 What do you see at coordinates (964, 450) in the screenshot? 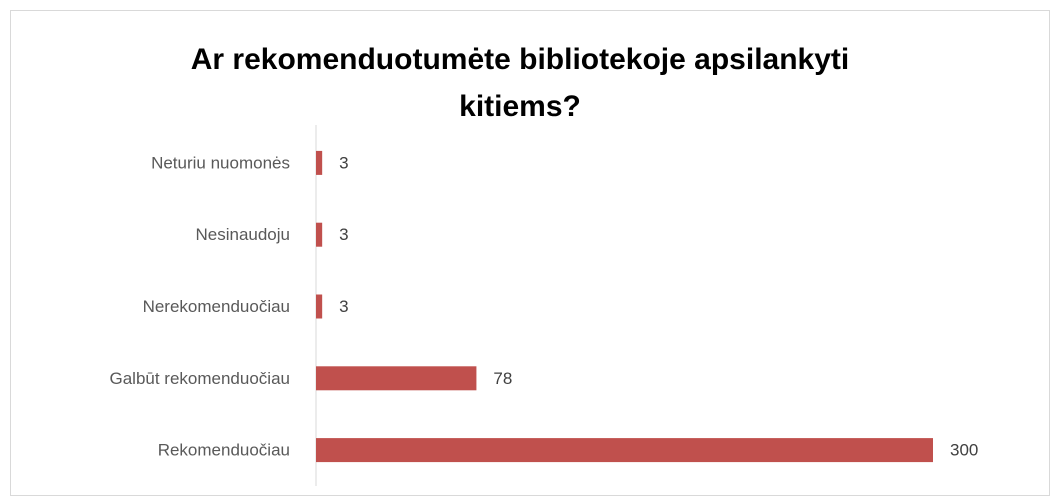
I see `value-label: 300` at bounding box center [964, 450].